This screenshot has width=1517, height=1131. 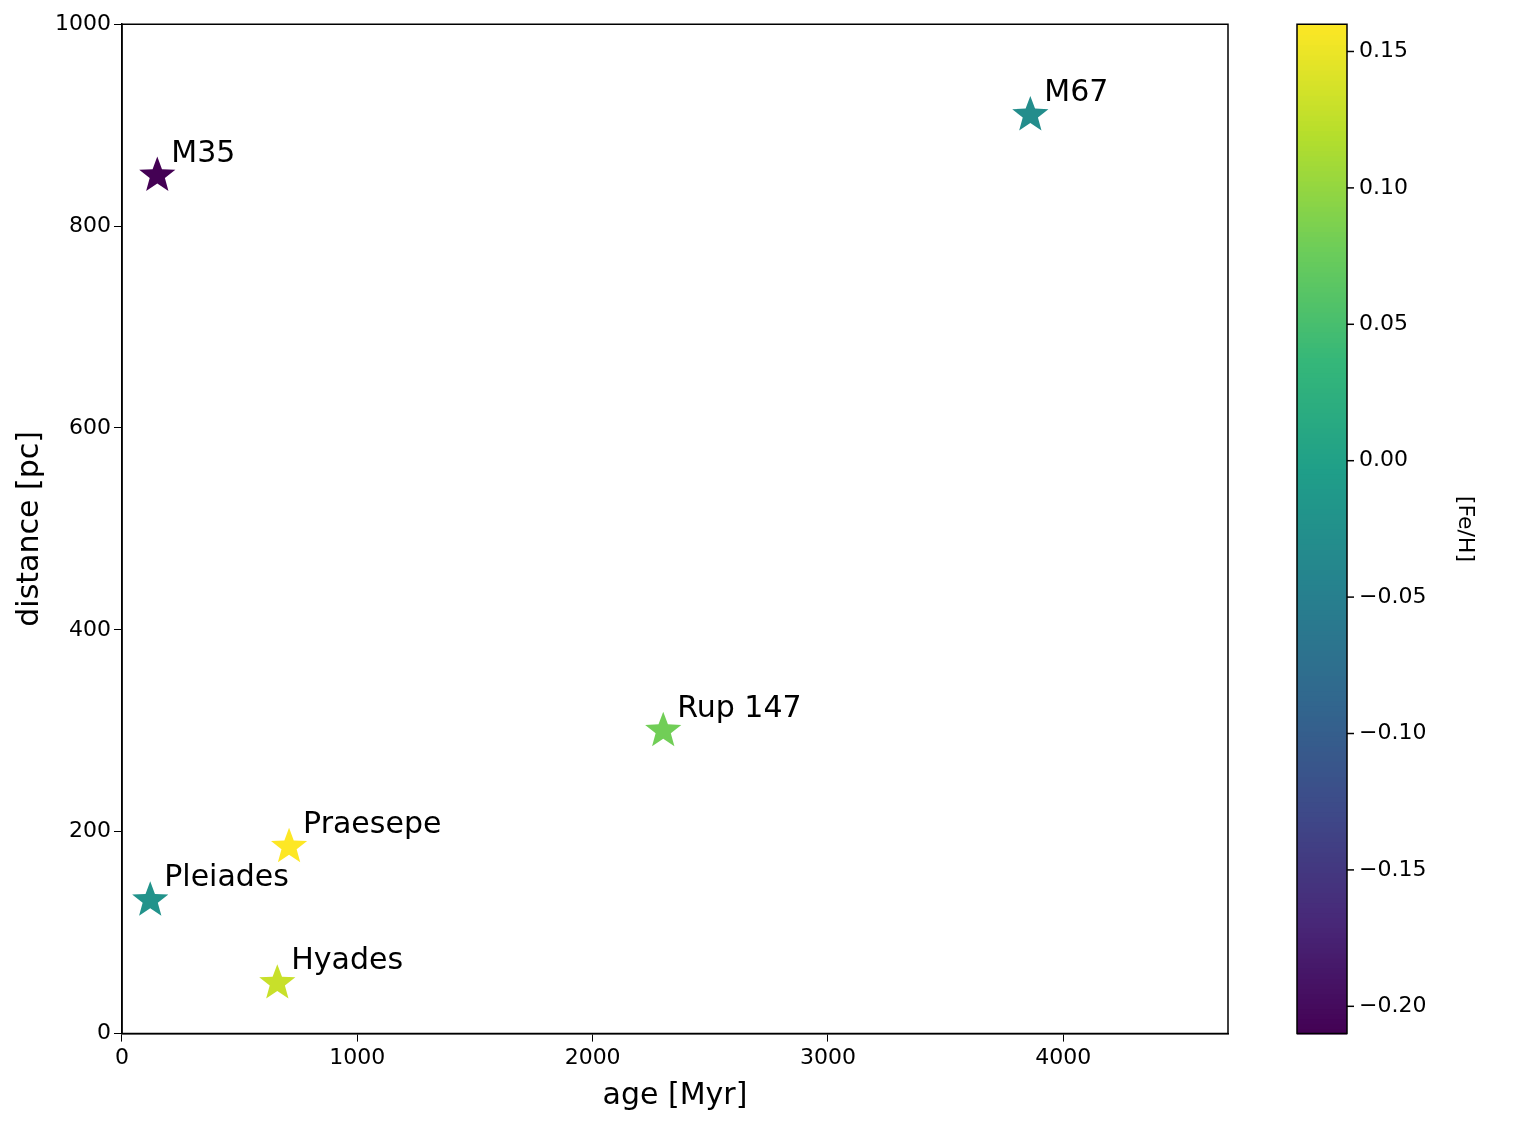 I want to click on annotation: M67, so click(x=1076, y=91).